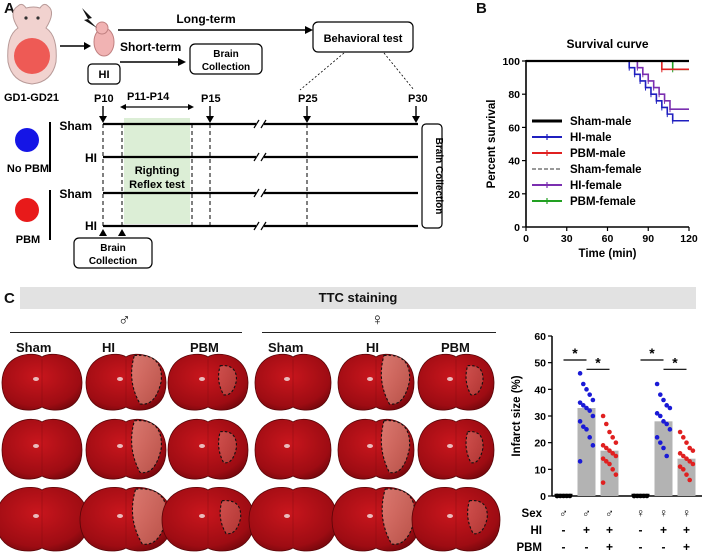 This screenshot has width=702, height=556. I want to click on brain-slice, so click(44, 519).